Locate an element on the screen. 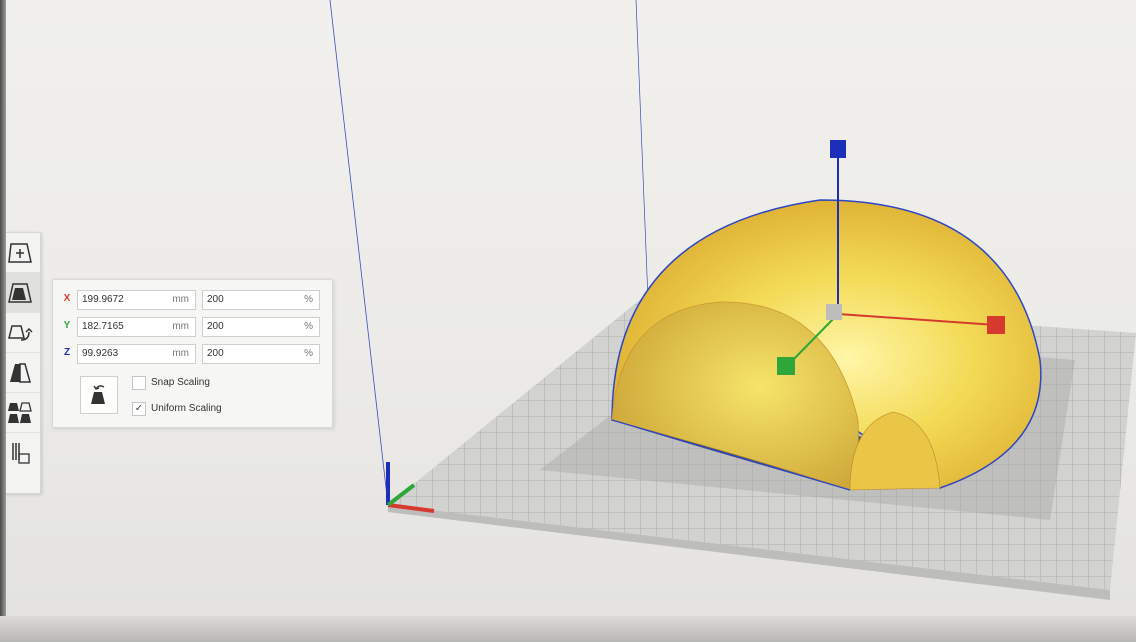 The width and height of the screenshot is (1136, 642). monitor-bottom-edge is located at coordinates (568, 629).